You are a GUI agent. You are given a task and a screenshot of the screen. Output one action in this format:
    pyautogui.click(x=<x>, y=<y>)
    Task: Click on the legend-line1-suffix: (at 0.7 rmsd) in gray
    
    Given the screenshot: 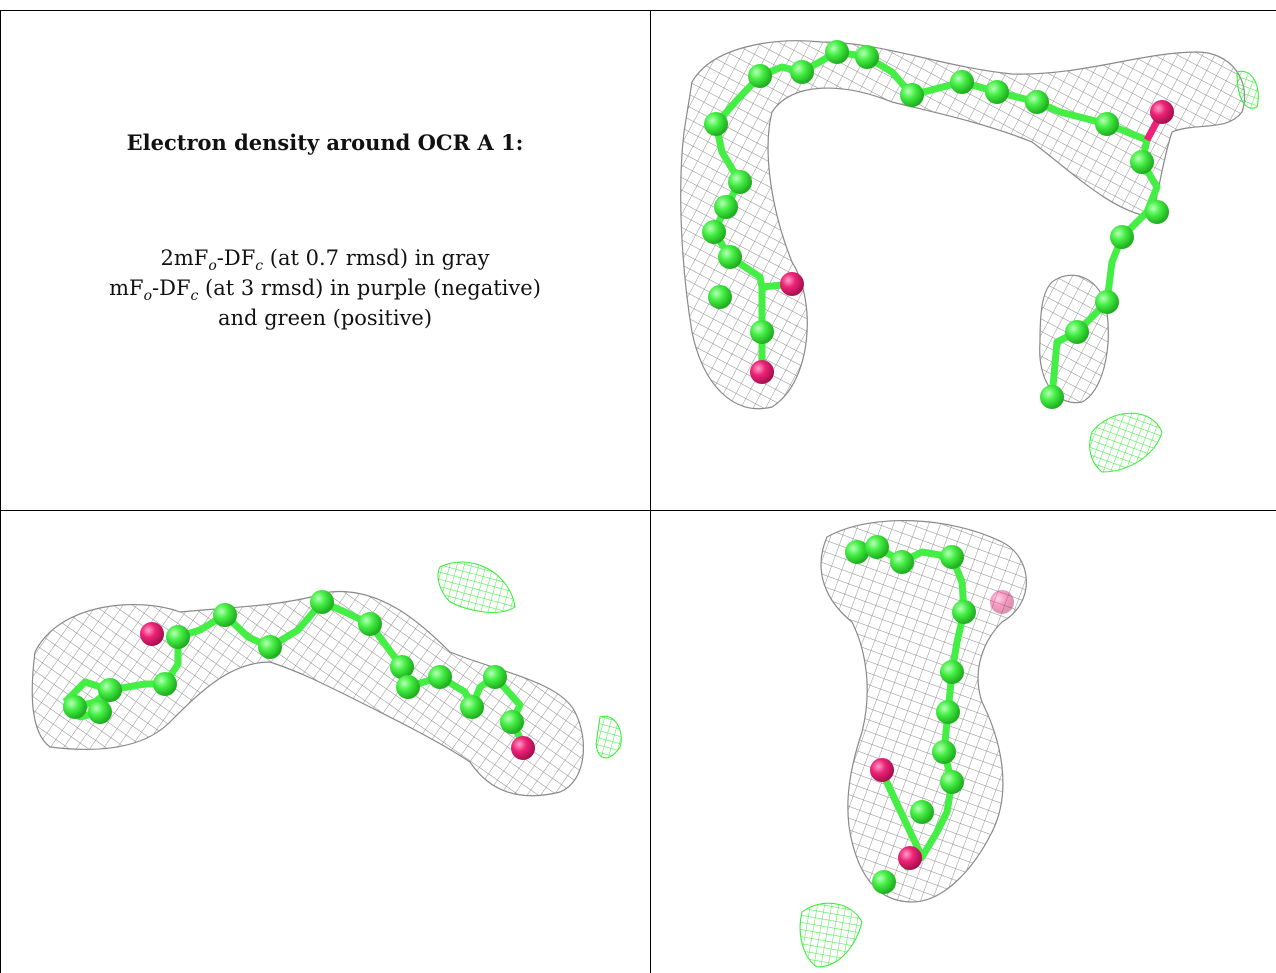 What is the action you would take?
    pyautogui.click(x=376, y=258)
    